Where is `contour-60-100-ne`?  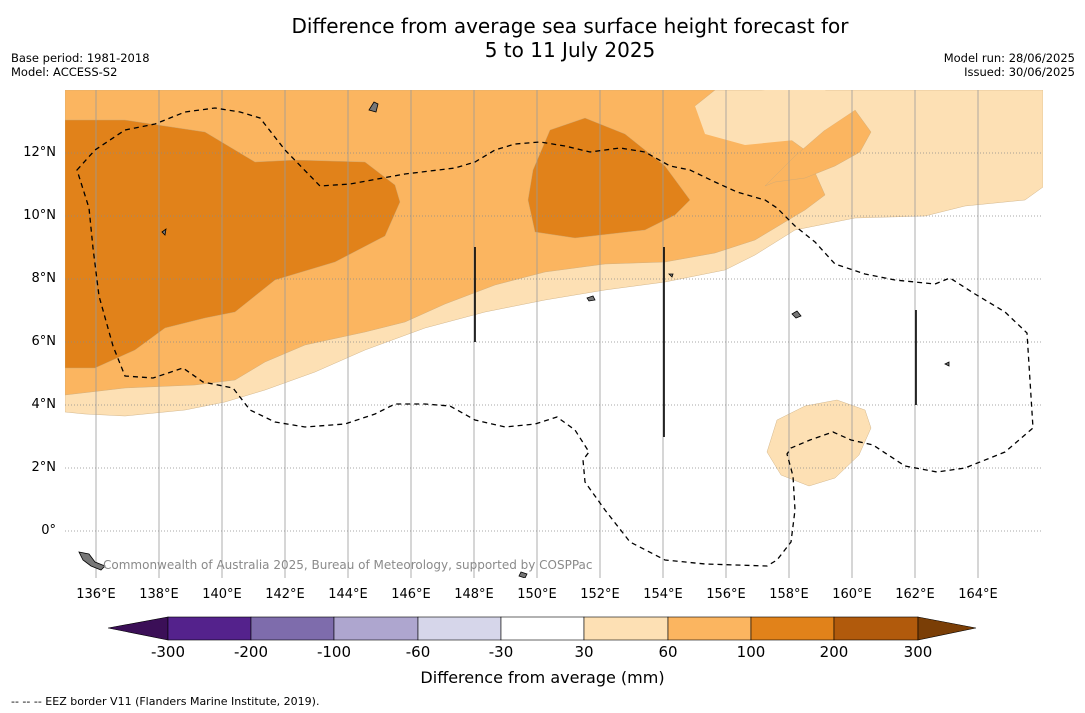
contour-60-100-ne is located at coordinates (818, 148).